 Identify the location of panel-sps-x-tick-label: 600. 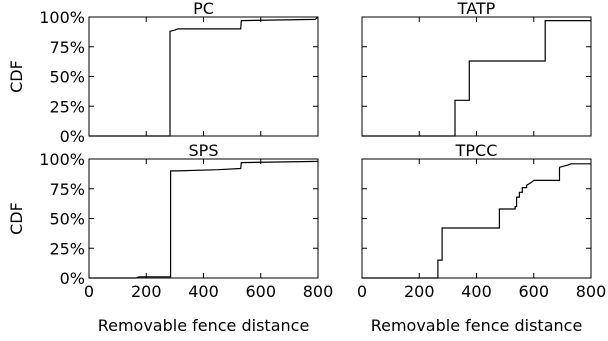
(260, 291).